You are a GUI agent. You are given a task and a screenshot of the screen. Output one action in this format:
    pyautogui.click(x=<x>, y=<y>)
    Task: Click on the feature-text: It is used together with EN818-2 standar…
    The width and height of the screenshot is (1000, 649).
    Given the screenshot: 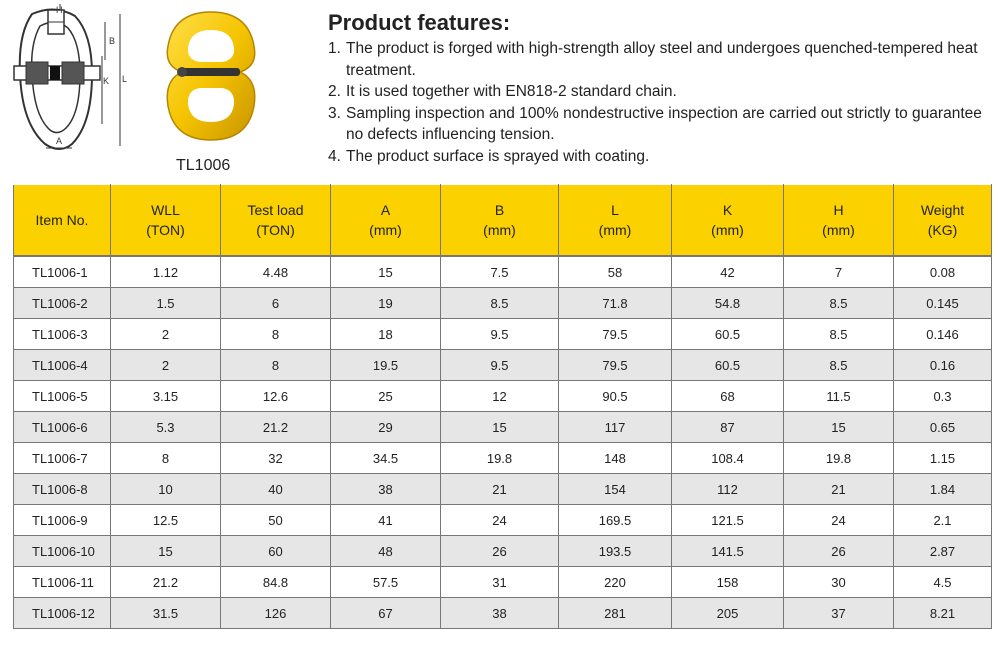 What is the action you would take?
    pyautogui.click(x=511, y=91)
    